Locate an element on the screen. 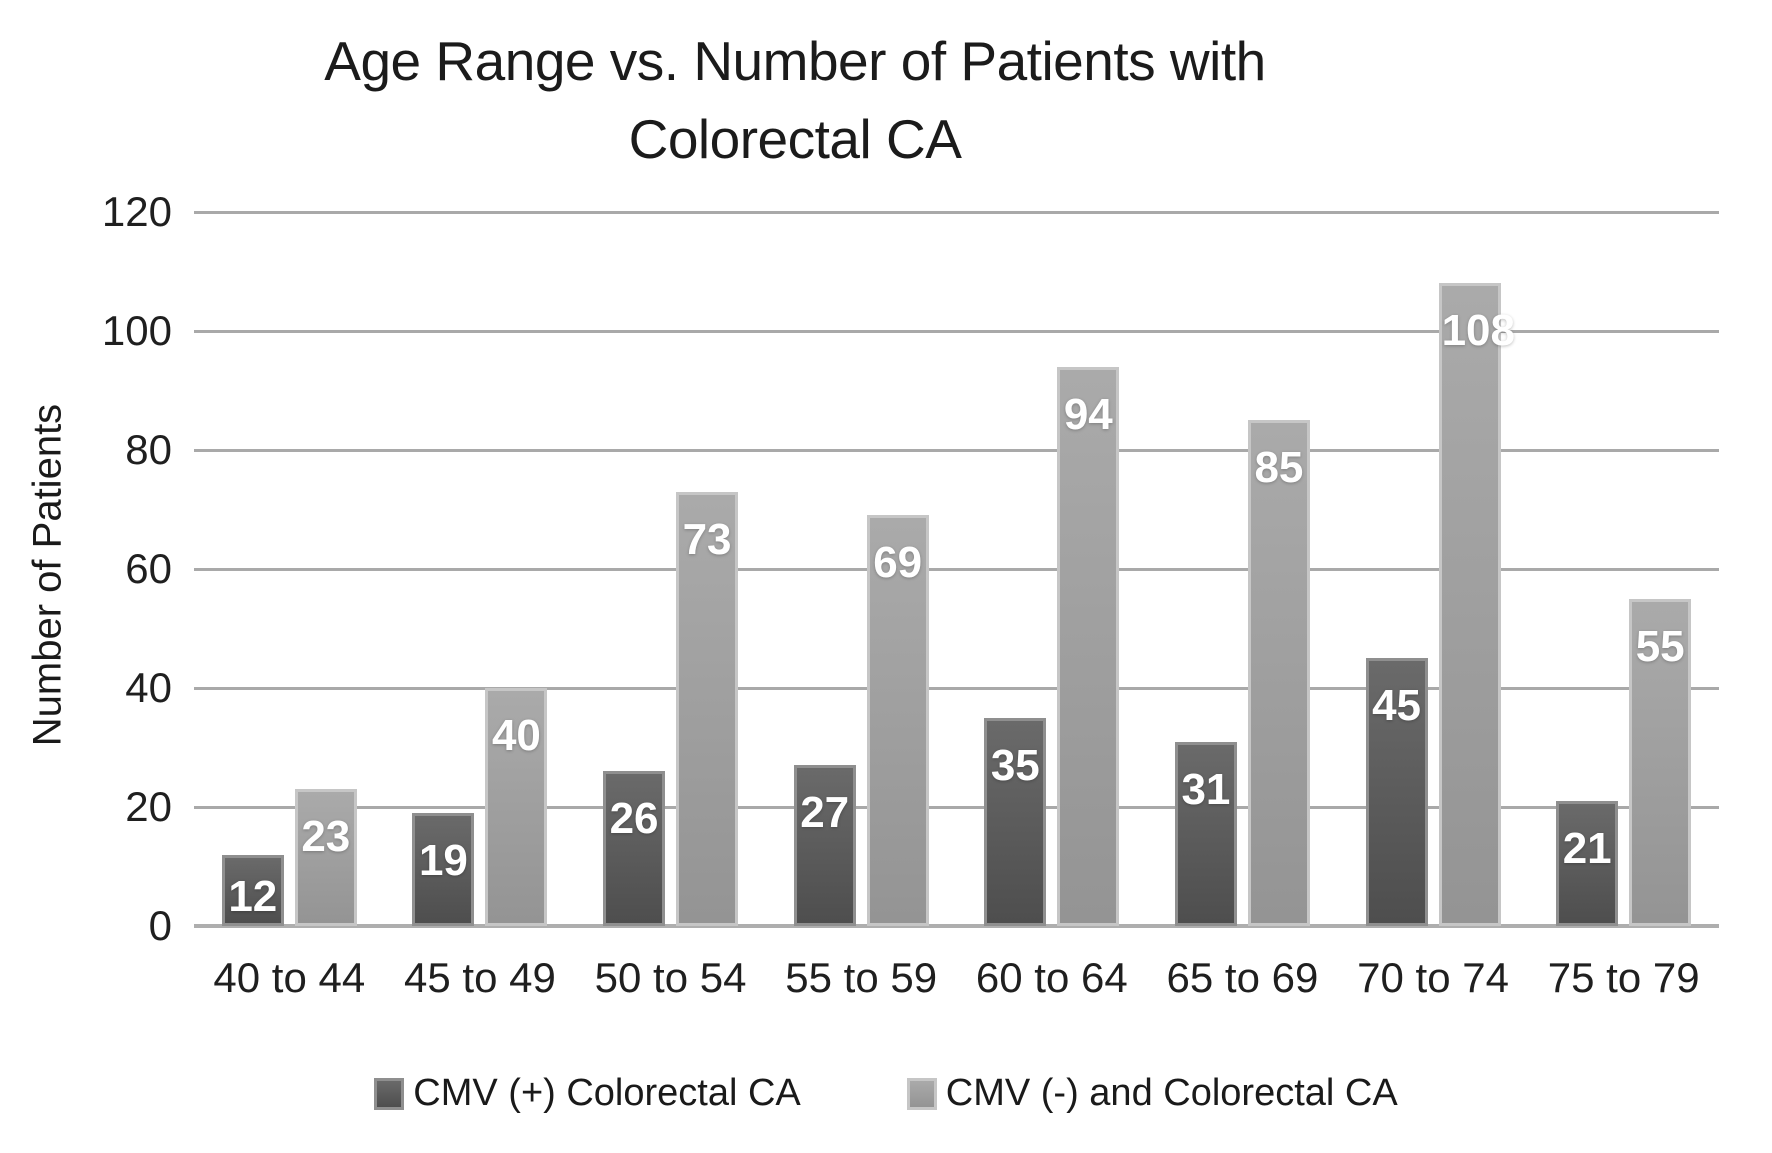 This screenshot has width=1772, height=1153. y-tick-label-0: 0 is located at coordinates (160, 925).